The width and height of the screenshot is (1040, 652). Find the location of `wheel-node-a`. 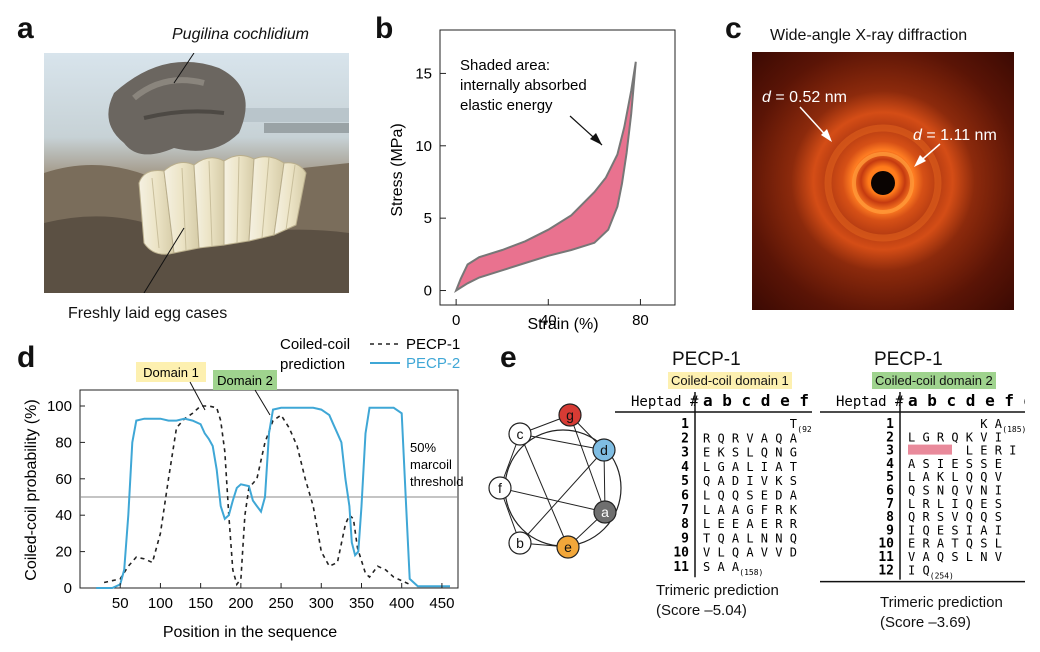

wheel-node-a is located at coordinates (605, 512).